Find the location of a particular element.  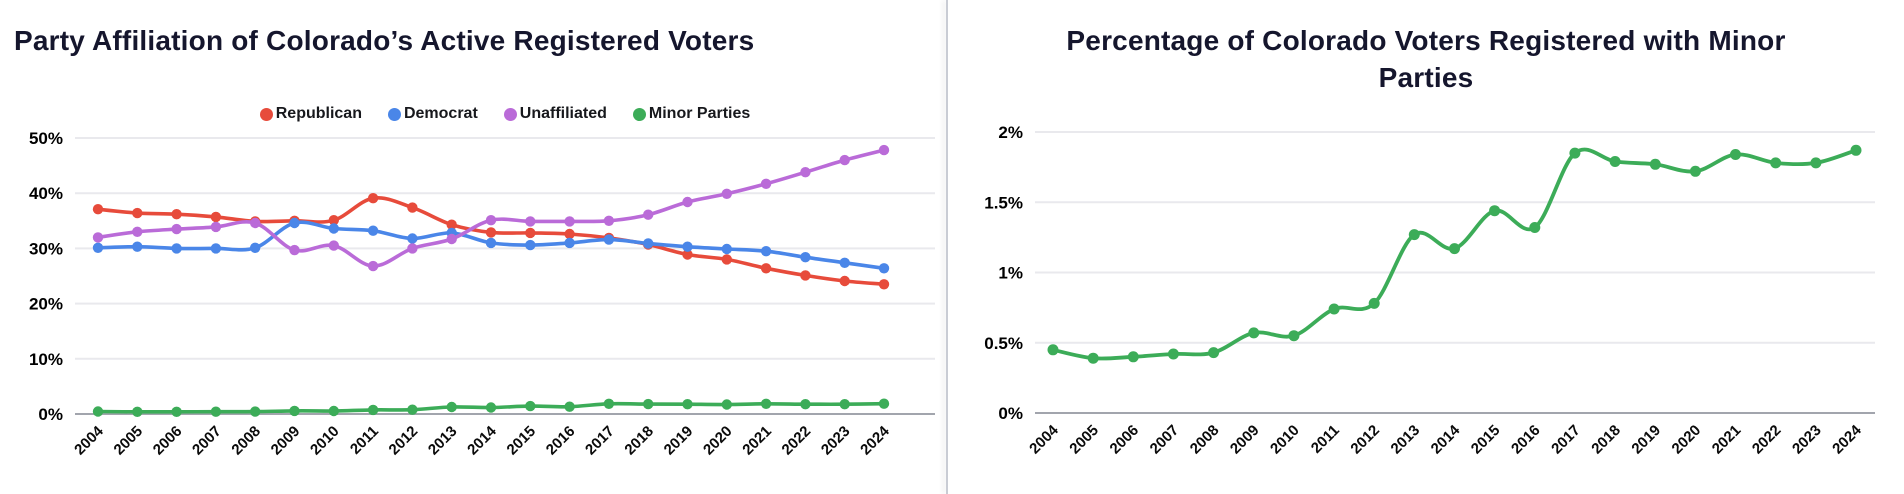

legend-item-unaffiliated: Unaffiliated is located at coordinates (555, 114).